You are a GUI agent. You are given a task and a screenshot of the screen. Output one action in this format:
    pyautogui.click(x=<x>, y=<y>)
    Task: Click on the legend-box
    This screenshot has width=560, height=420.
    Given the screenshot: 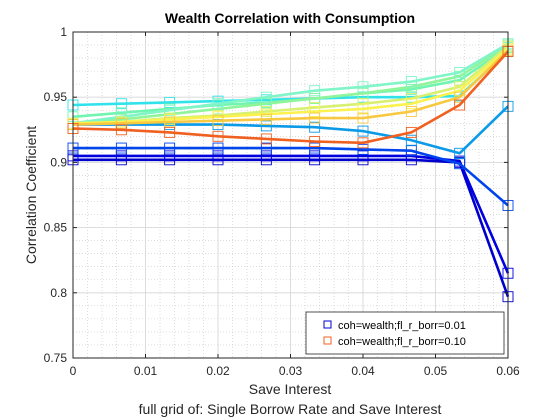 What is the action you would take?
    pyautogui.click(x=405, y=333)
    